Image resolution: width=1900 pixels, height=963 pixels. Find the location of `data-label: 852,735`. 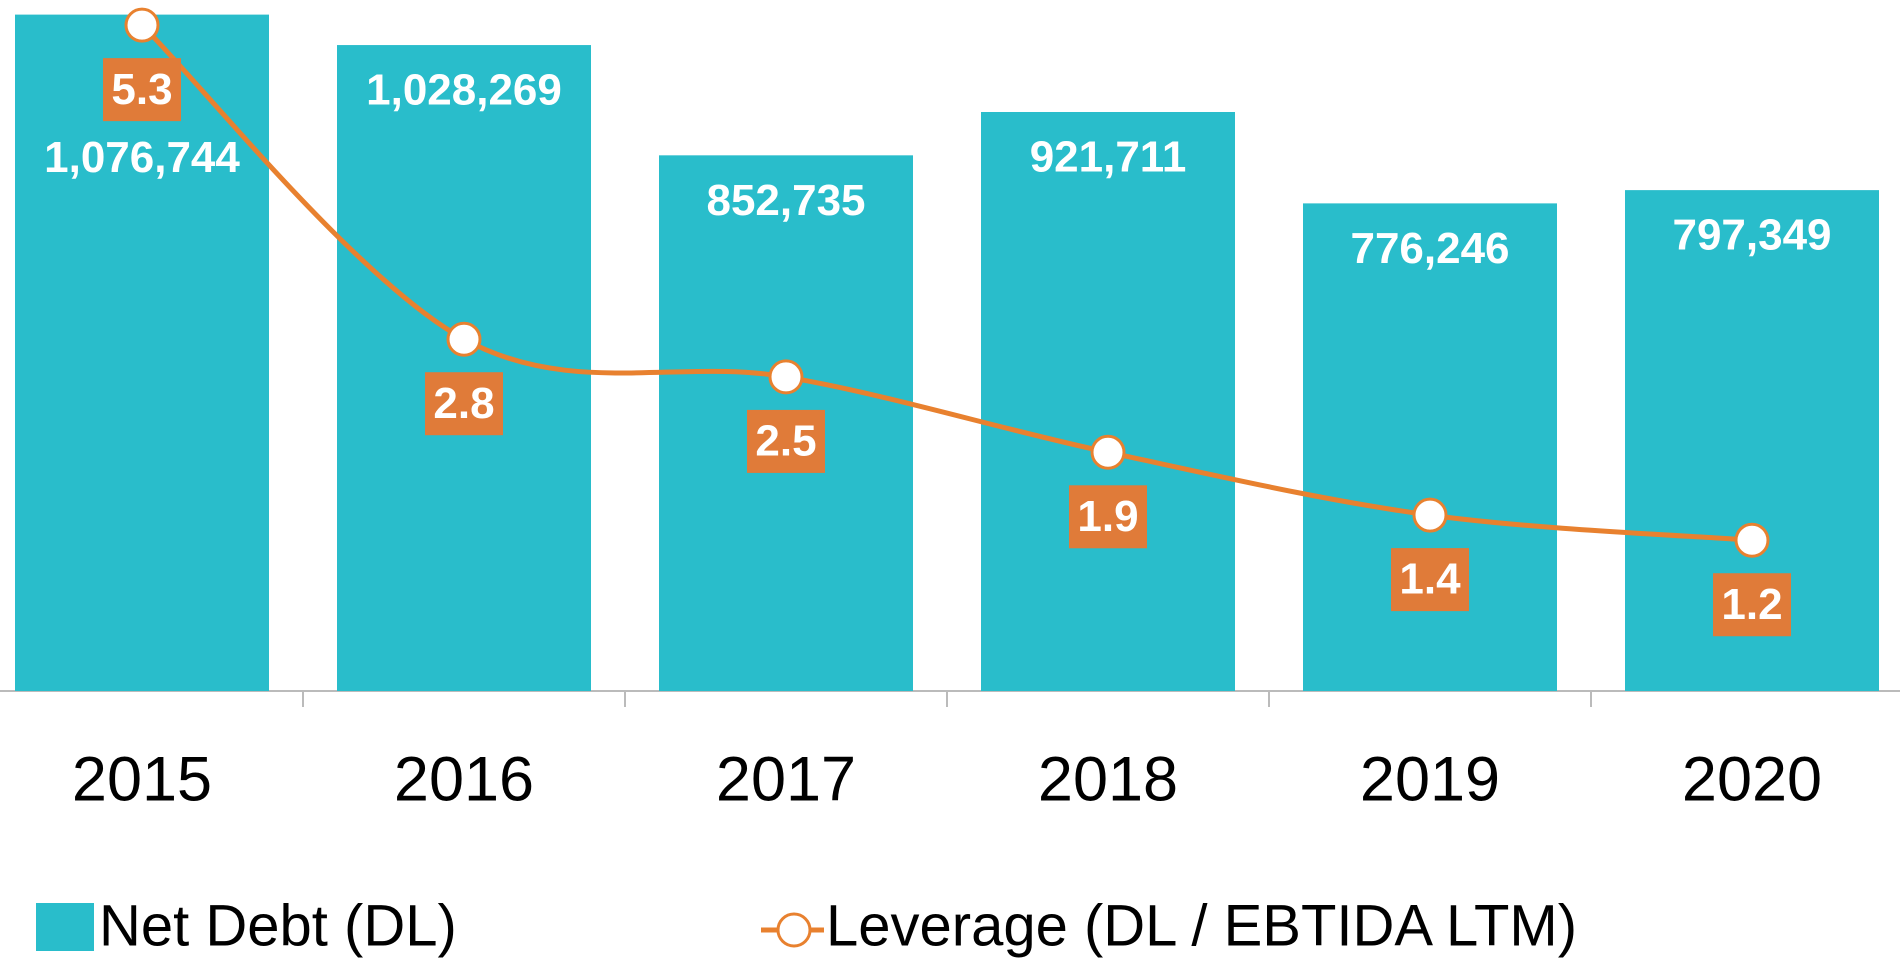

data-label: 852,735 is located at coordinates (785, 200).